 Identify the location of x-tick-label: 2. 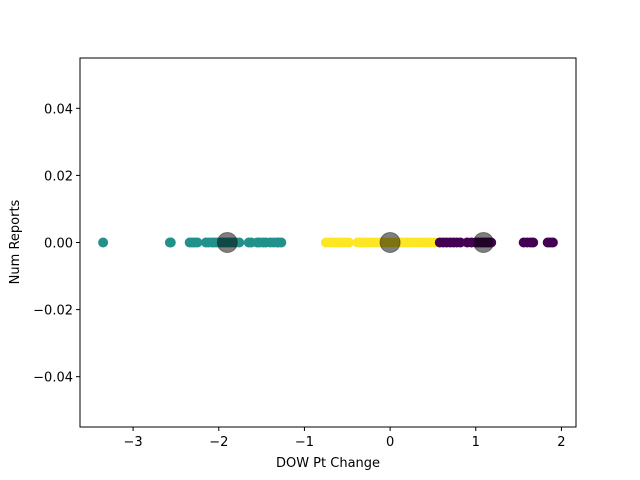
(561, 442).